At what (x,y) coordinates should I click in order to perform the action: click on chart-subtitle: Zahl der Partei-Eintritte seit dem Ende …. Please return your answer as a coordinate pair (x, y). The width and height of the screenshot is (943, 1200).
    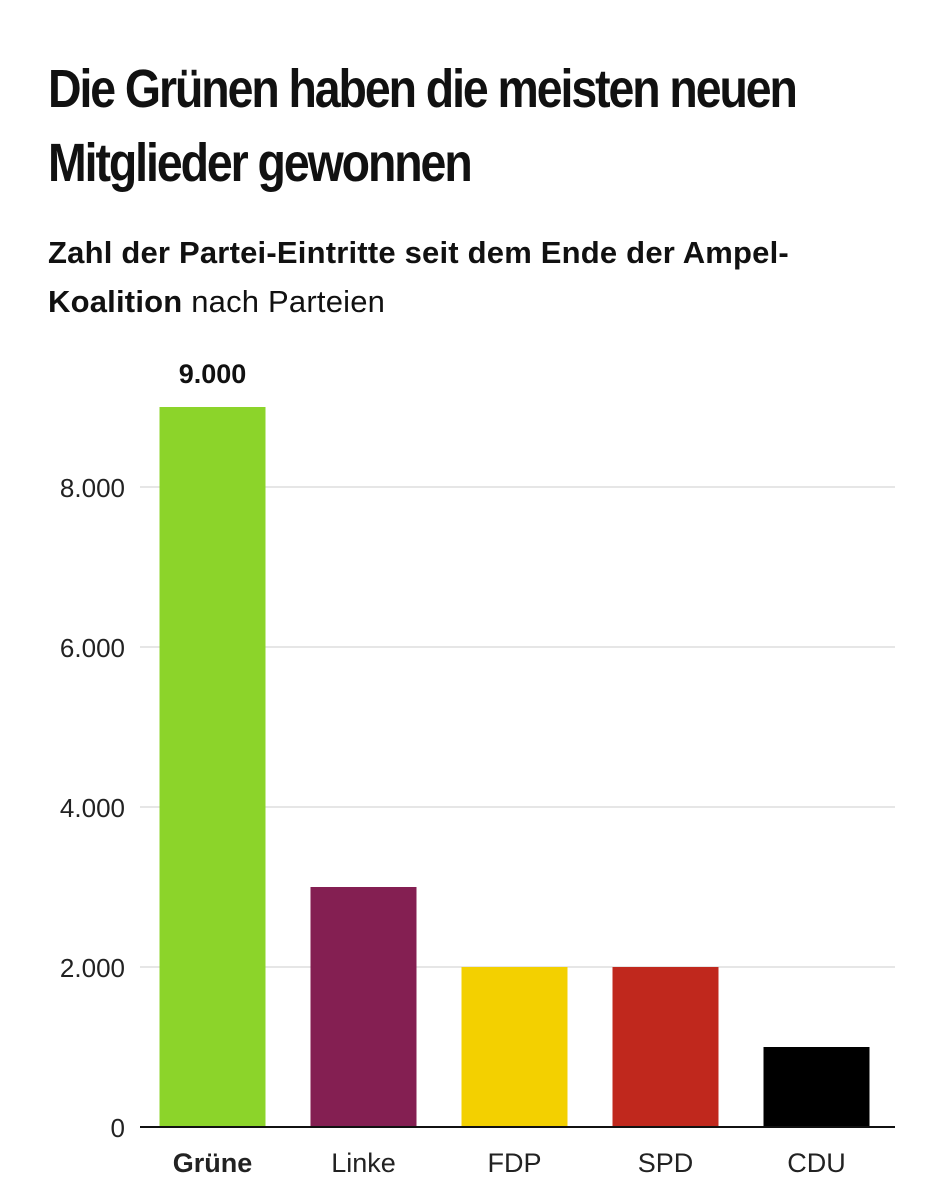
    Looking at the image, I should click on (478, 277).